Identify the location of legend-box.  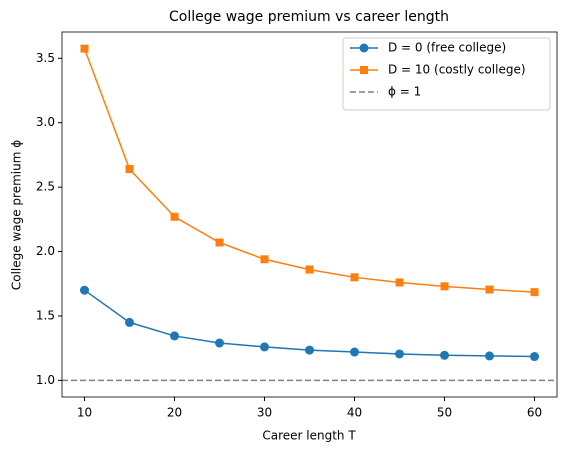
(446, 74).